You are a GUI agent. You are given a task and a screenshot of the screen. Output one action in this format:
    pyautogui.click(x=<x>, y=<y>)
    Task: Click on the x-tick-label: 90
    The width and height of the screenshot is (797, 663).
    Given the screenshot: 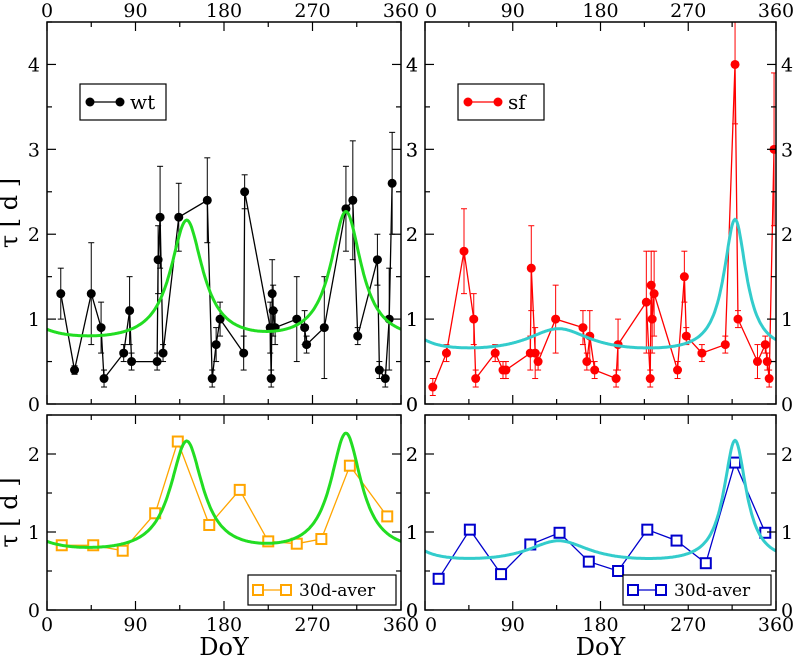 What is the action you would take?
    pyautogui.click(x=513, y=625)
    